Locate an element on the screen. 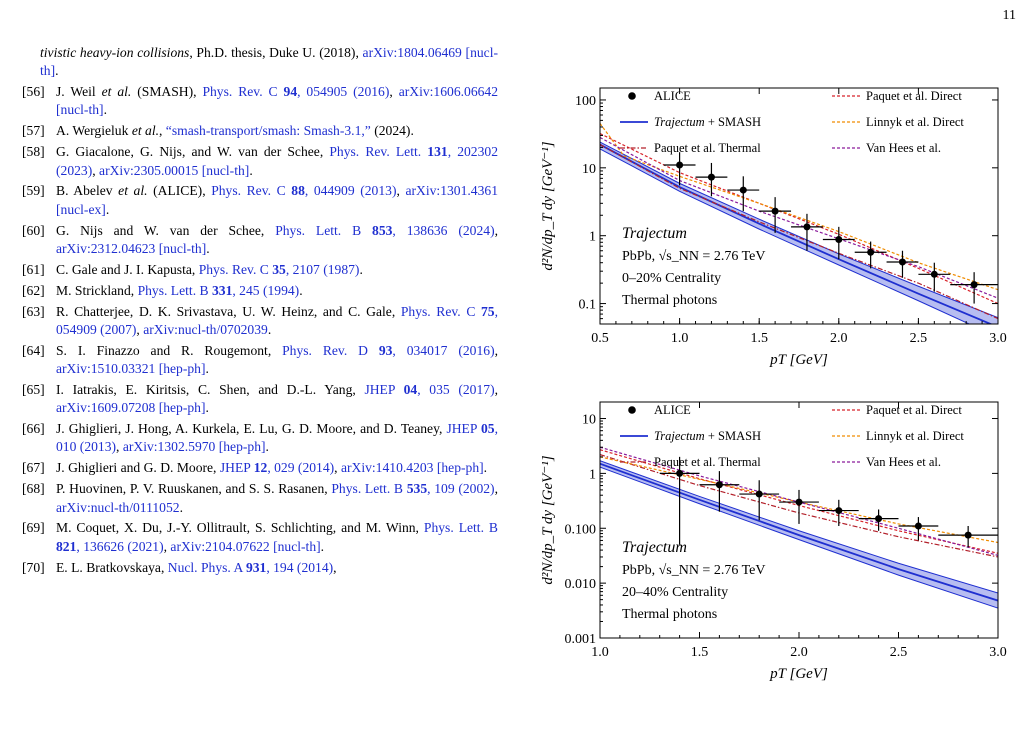  reference-link: arXiv:1410.4203 [hep-ph] is located at coordinates (412, 468).